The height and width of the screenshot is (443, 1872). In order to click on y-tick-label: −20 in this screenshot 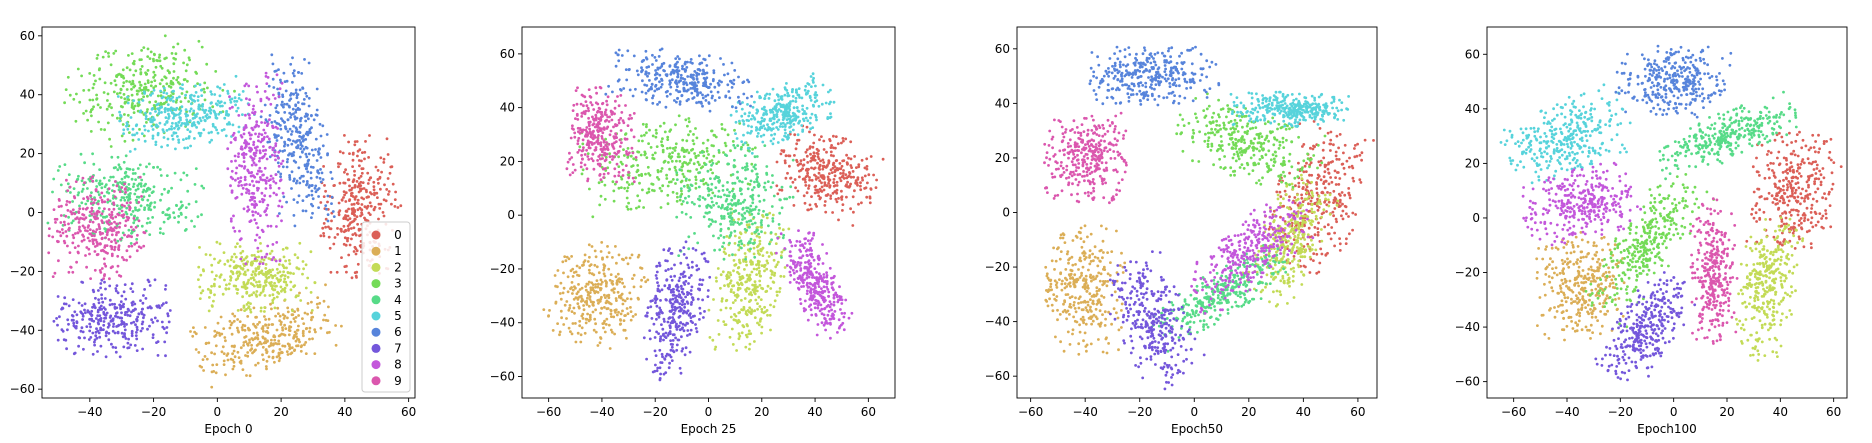, I will do `click(22, 271)`.